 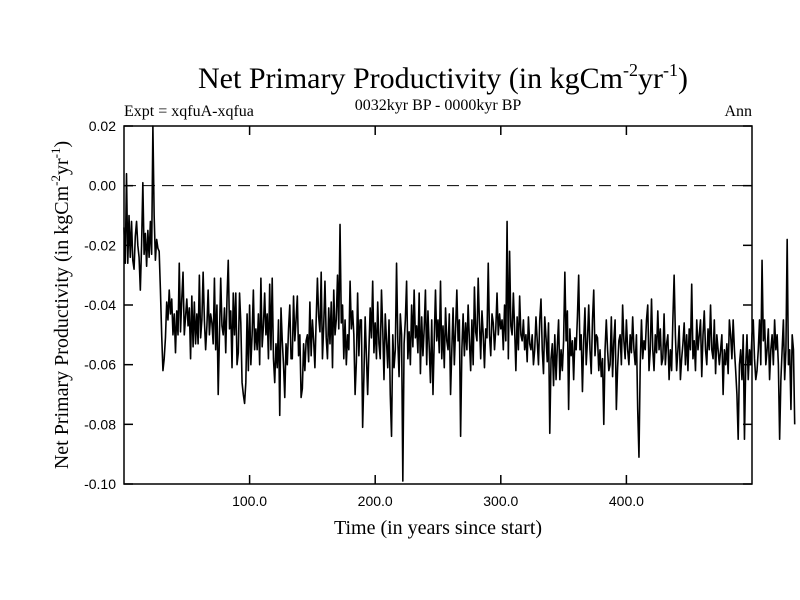 What do you see at coordinates (438, 105) in the screenshot?
I see `period-label: 0032kyr BP - 0000kyr BP` at bounding box center [438, 105].